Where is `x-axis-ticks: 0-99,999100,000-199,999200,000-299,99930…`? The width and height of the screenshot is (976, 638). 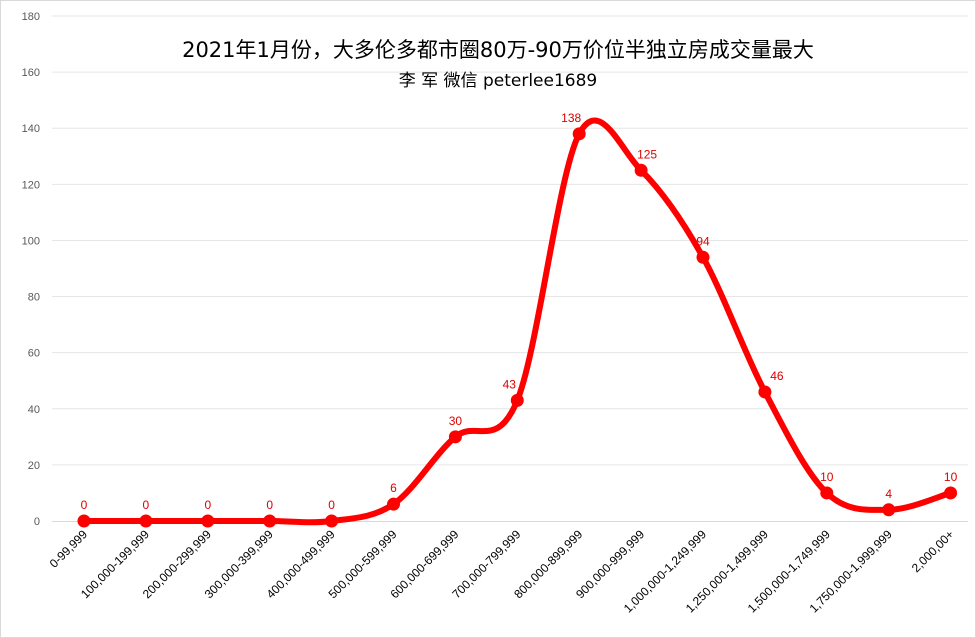
x-axis-ticks: 0-99,999100,000-199,999200,000-299,99930… is located at coordinates (502, 571).